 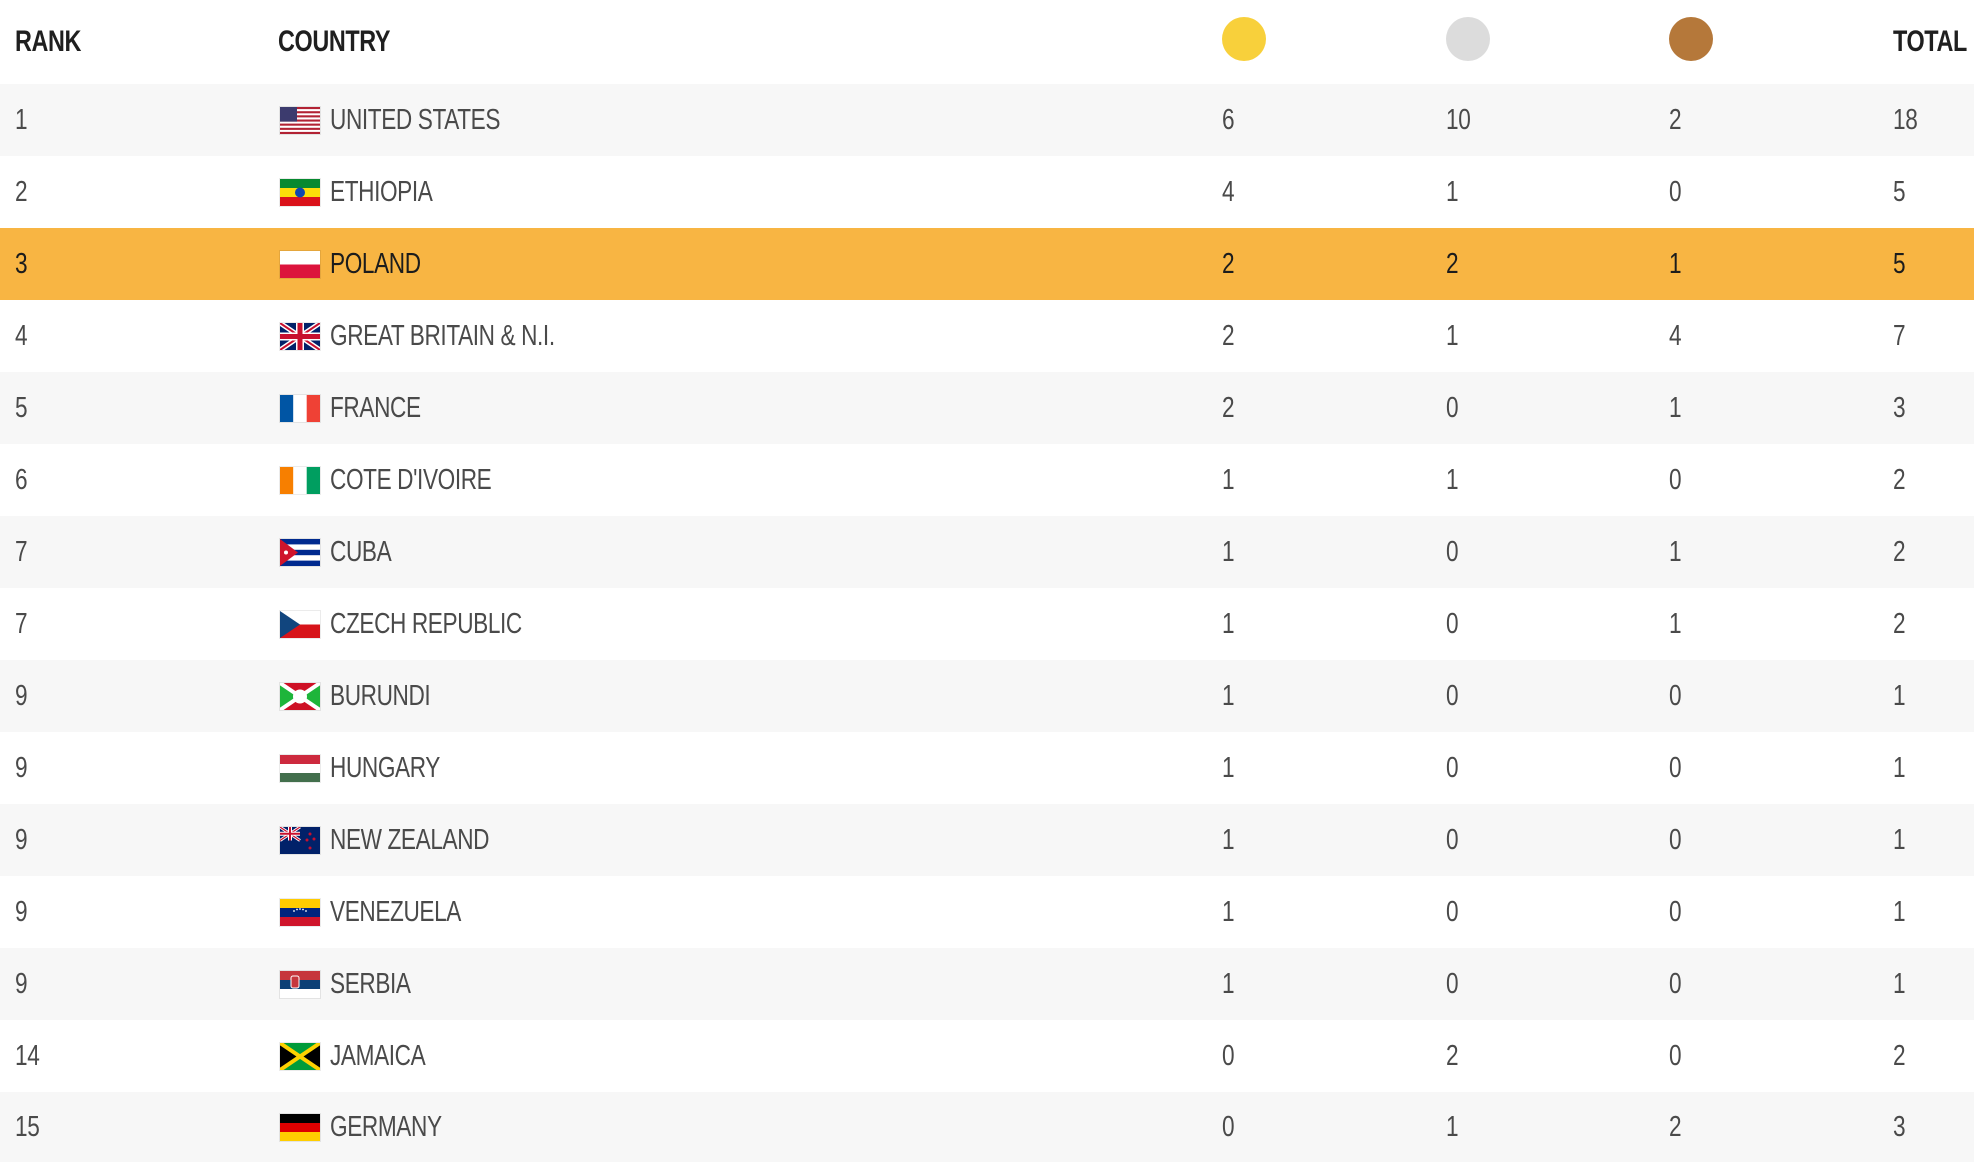 What do you see at coordinates (380, 695) in the screenshot?
I see `country-name: BURUNDI` at bounding box center [380, 695].